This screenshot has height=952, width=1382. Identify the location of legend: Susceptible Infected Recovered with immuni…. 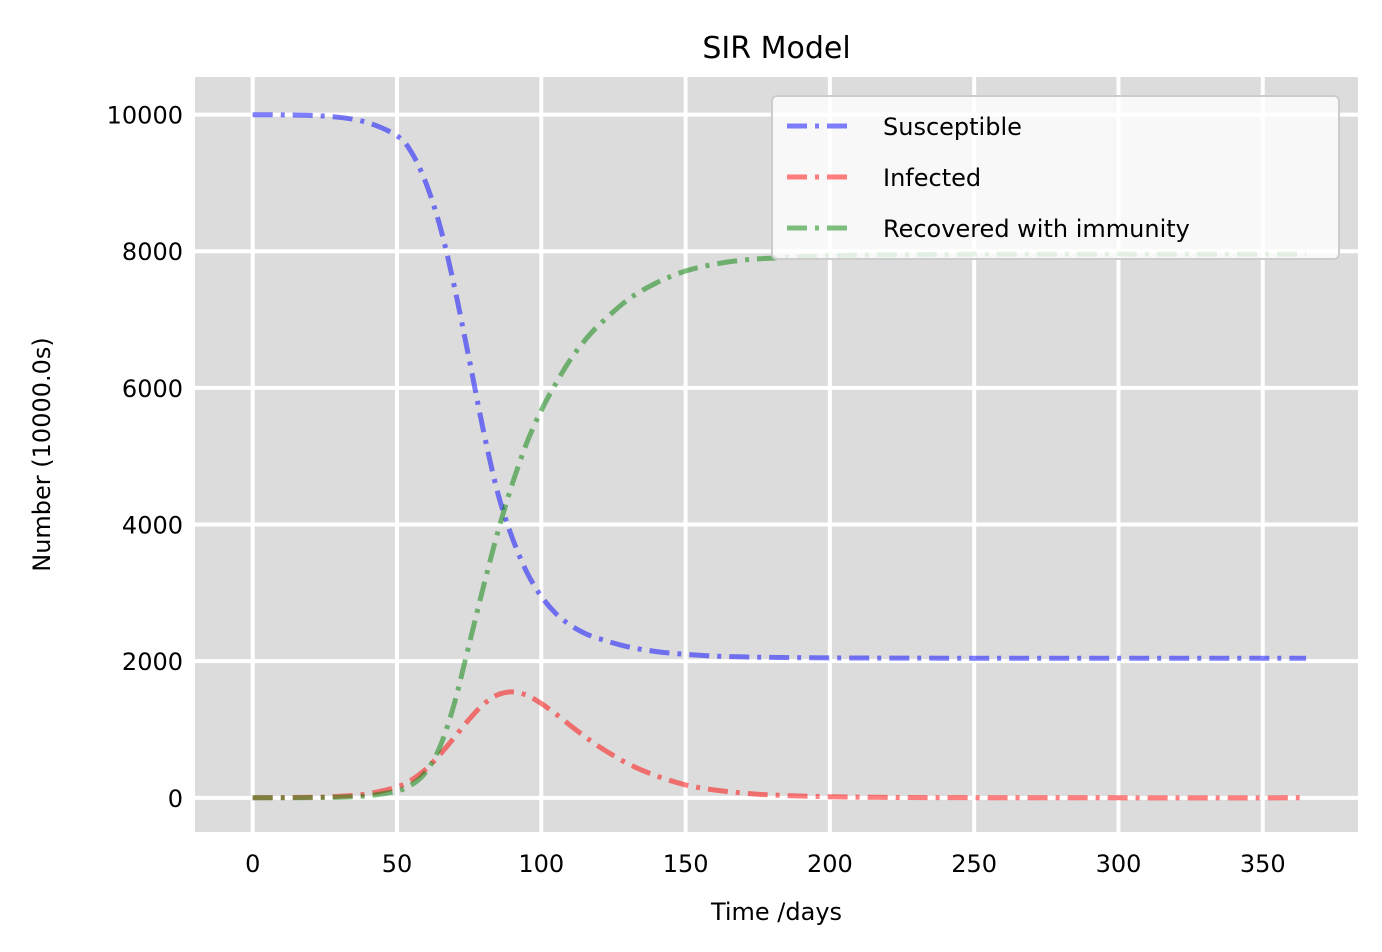
(1055, 177).